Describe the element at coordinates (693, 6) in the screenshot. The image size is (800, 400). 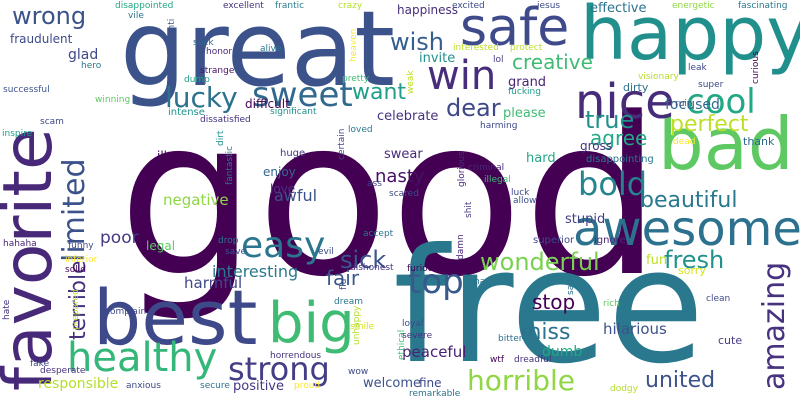
I see `cloud-word: energetic` at that location.